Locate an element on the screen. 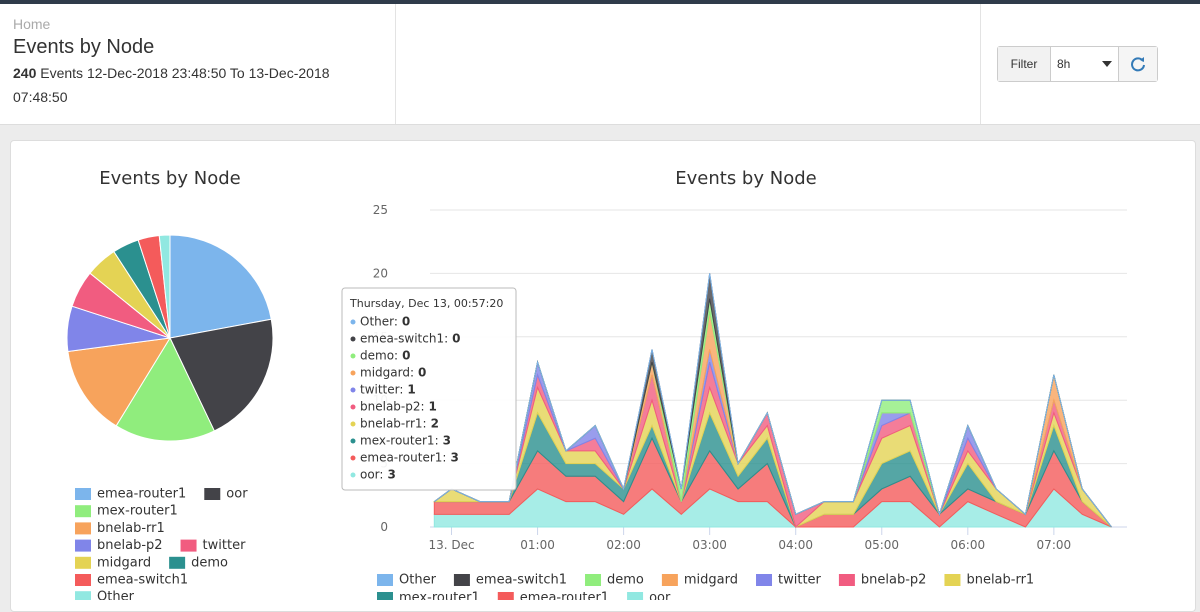 This screenshot has width=1200, height=612. tooltip-label: midgard: is located at coordinates (387, 373).